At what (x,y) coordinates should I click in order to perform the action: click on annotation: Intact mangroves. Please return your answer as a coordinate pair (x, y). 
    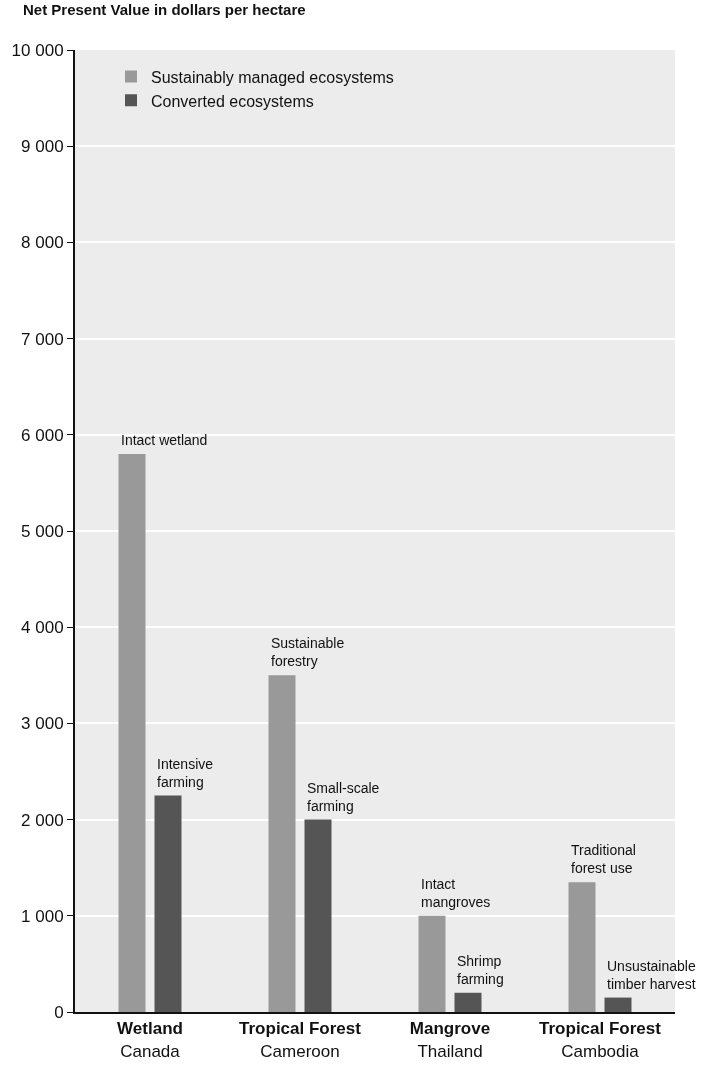
    Looking at the image, I should click on (456, 893).